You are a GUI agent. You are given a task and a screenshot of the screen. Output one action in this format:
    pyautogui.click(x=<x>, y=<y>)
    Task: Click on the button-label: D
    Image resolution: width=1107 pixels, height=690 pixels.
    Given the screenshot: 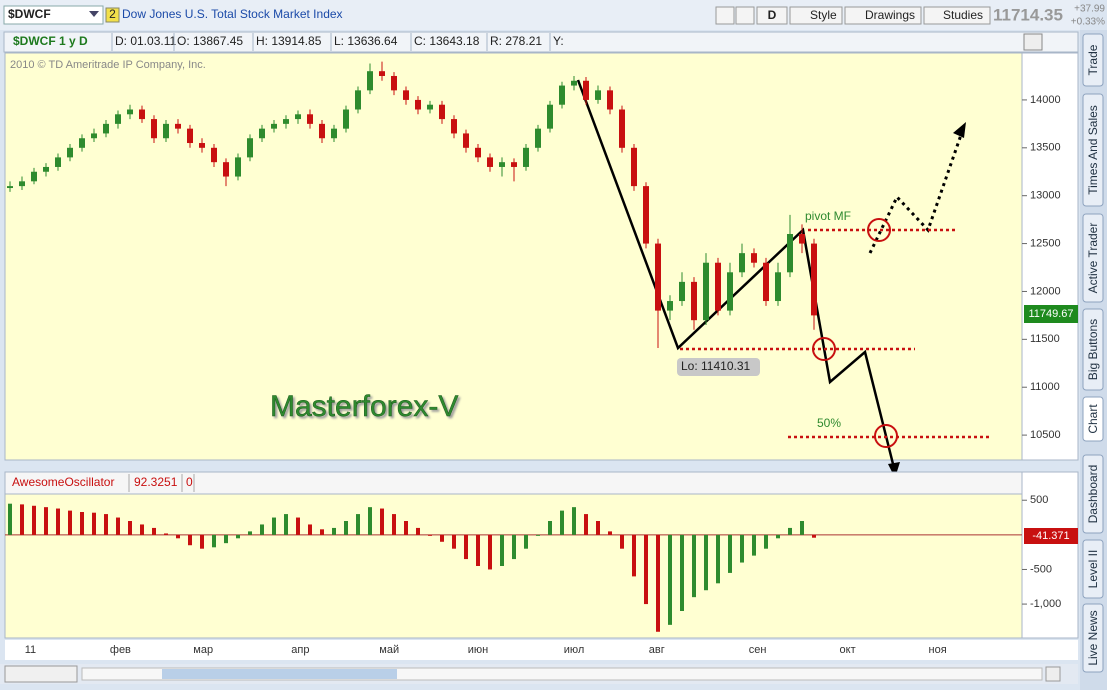 What is the action you would take?
    pyautogui.click(x=772, y=15)
    